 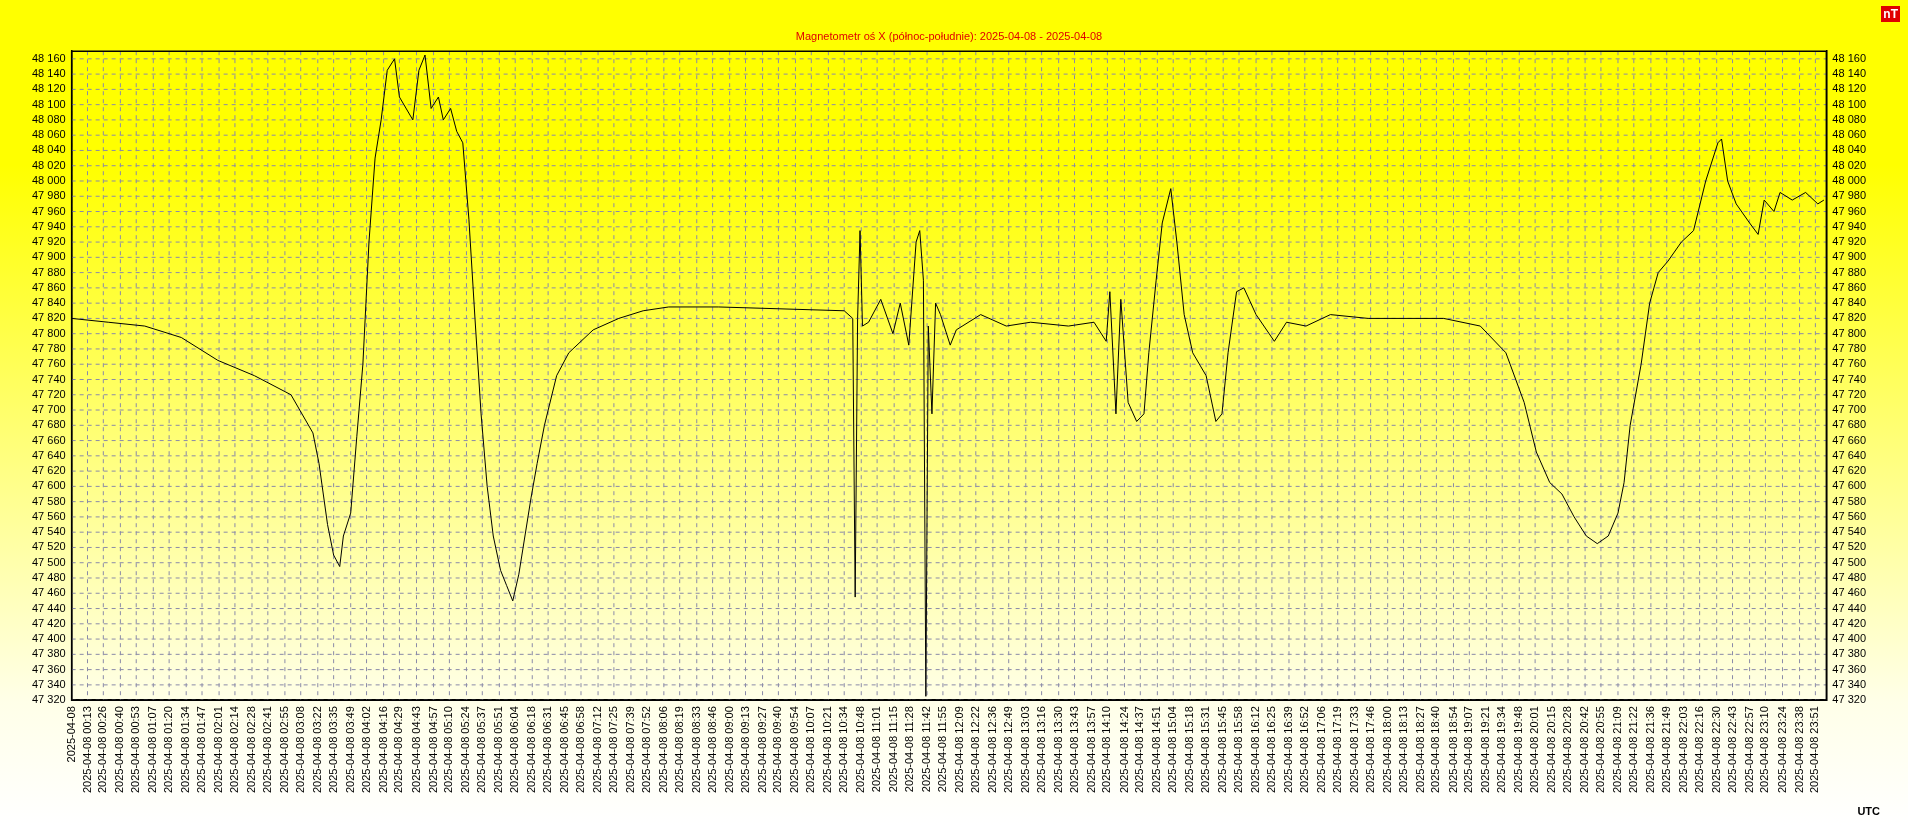 What do you see at coordinates (810, 750) in the screenshot?
I see `x-tick-label: 2025-04-08 10:07` at bounding box center [810, 750].